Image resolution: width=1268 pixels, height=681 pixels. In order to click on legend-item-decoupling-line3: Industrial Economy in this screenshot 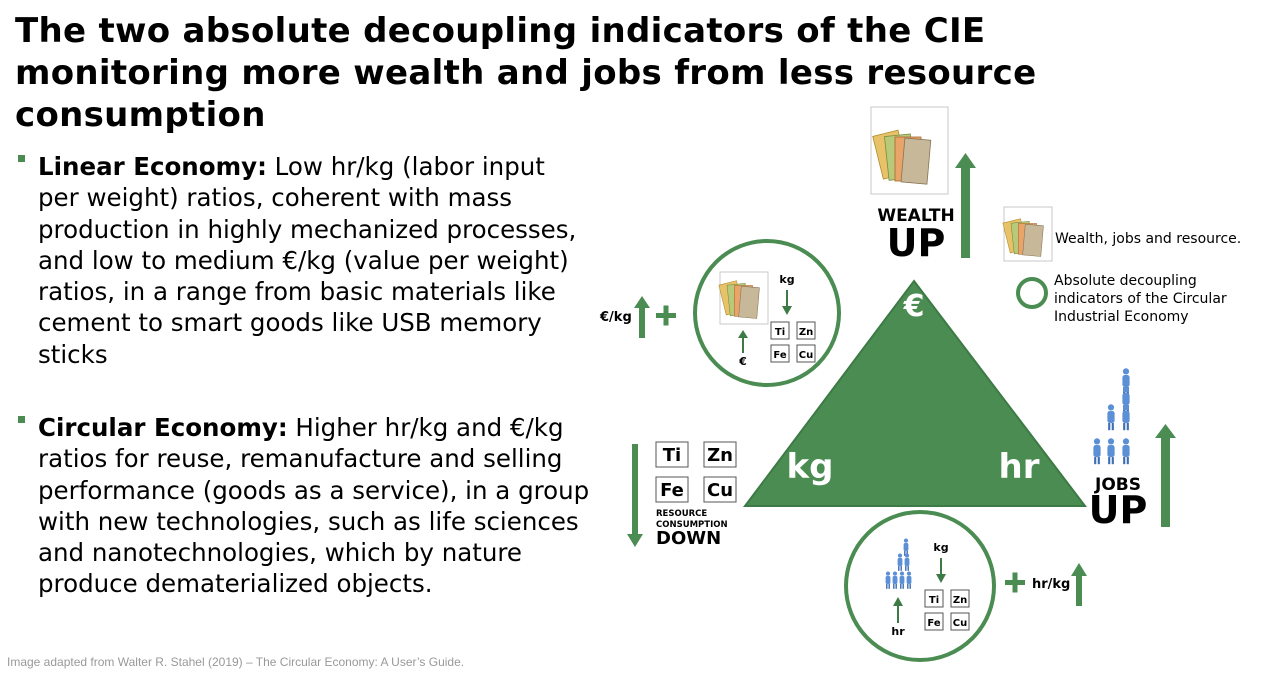, I will do `click(1121, 317)`.